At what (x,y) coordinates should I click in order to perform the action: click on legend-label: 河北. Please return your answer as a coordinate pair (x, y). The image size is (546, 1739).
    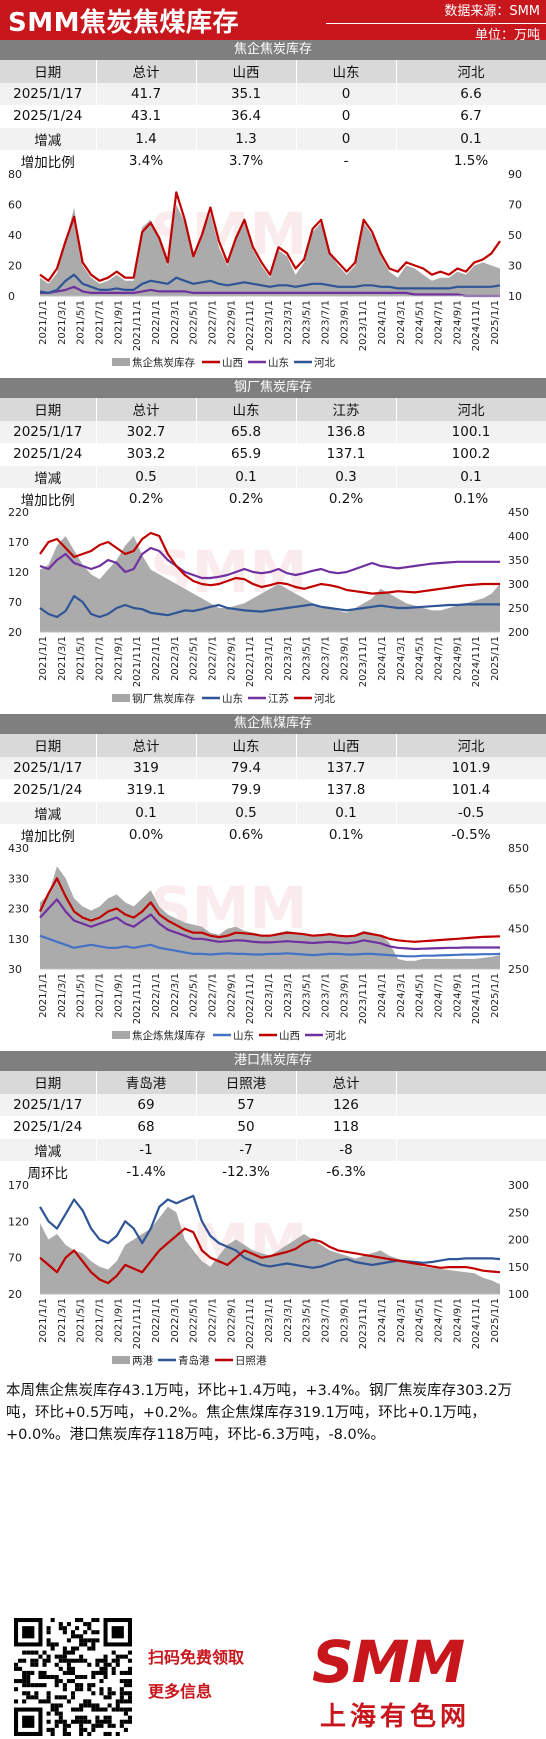
    Looking at the image, I should click on (324, 699).